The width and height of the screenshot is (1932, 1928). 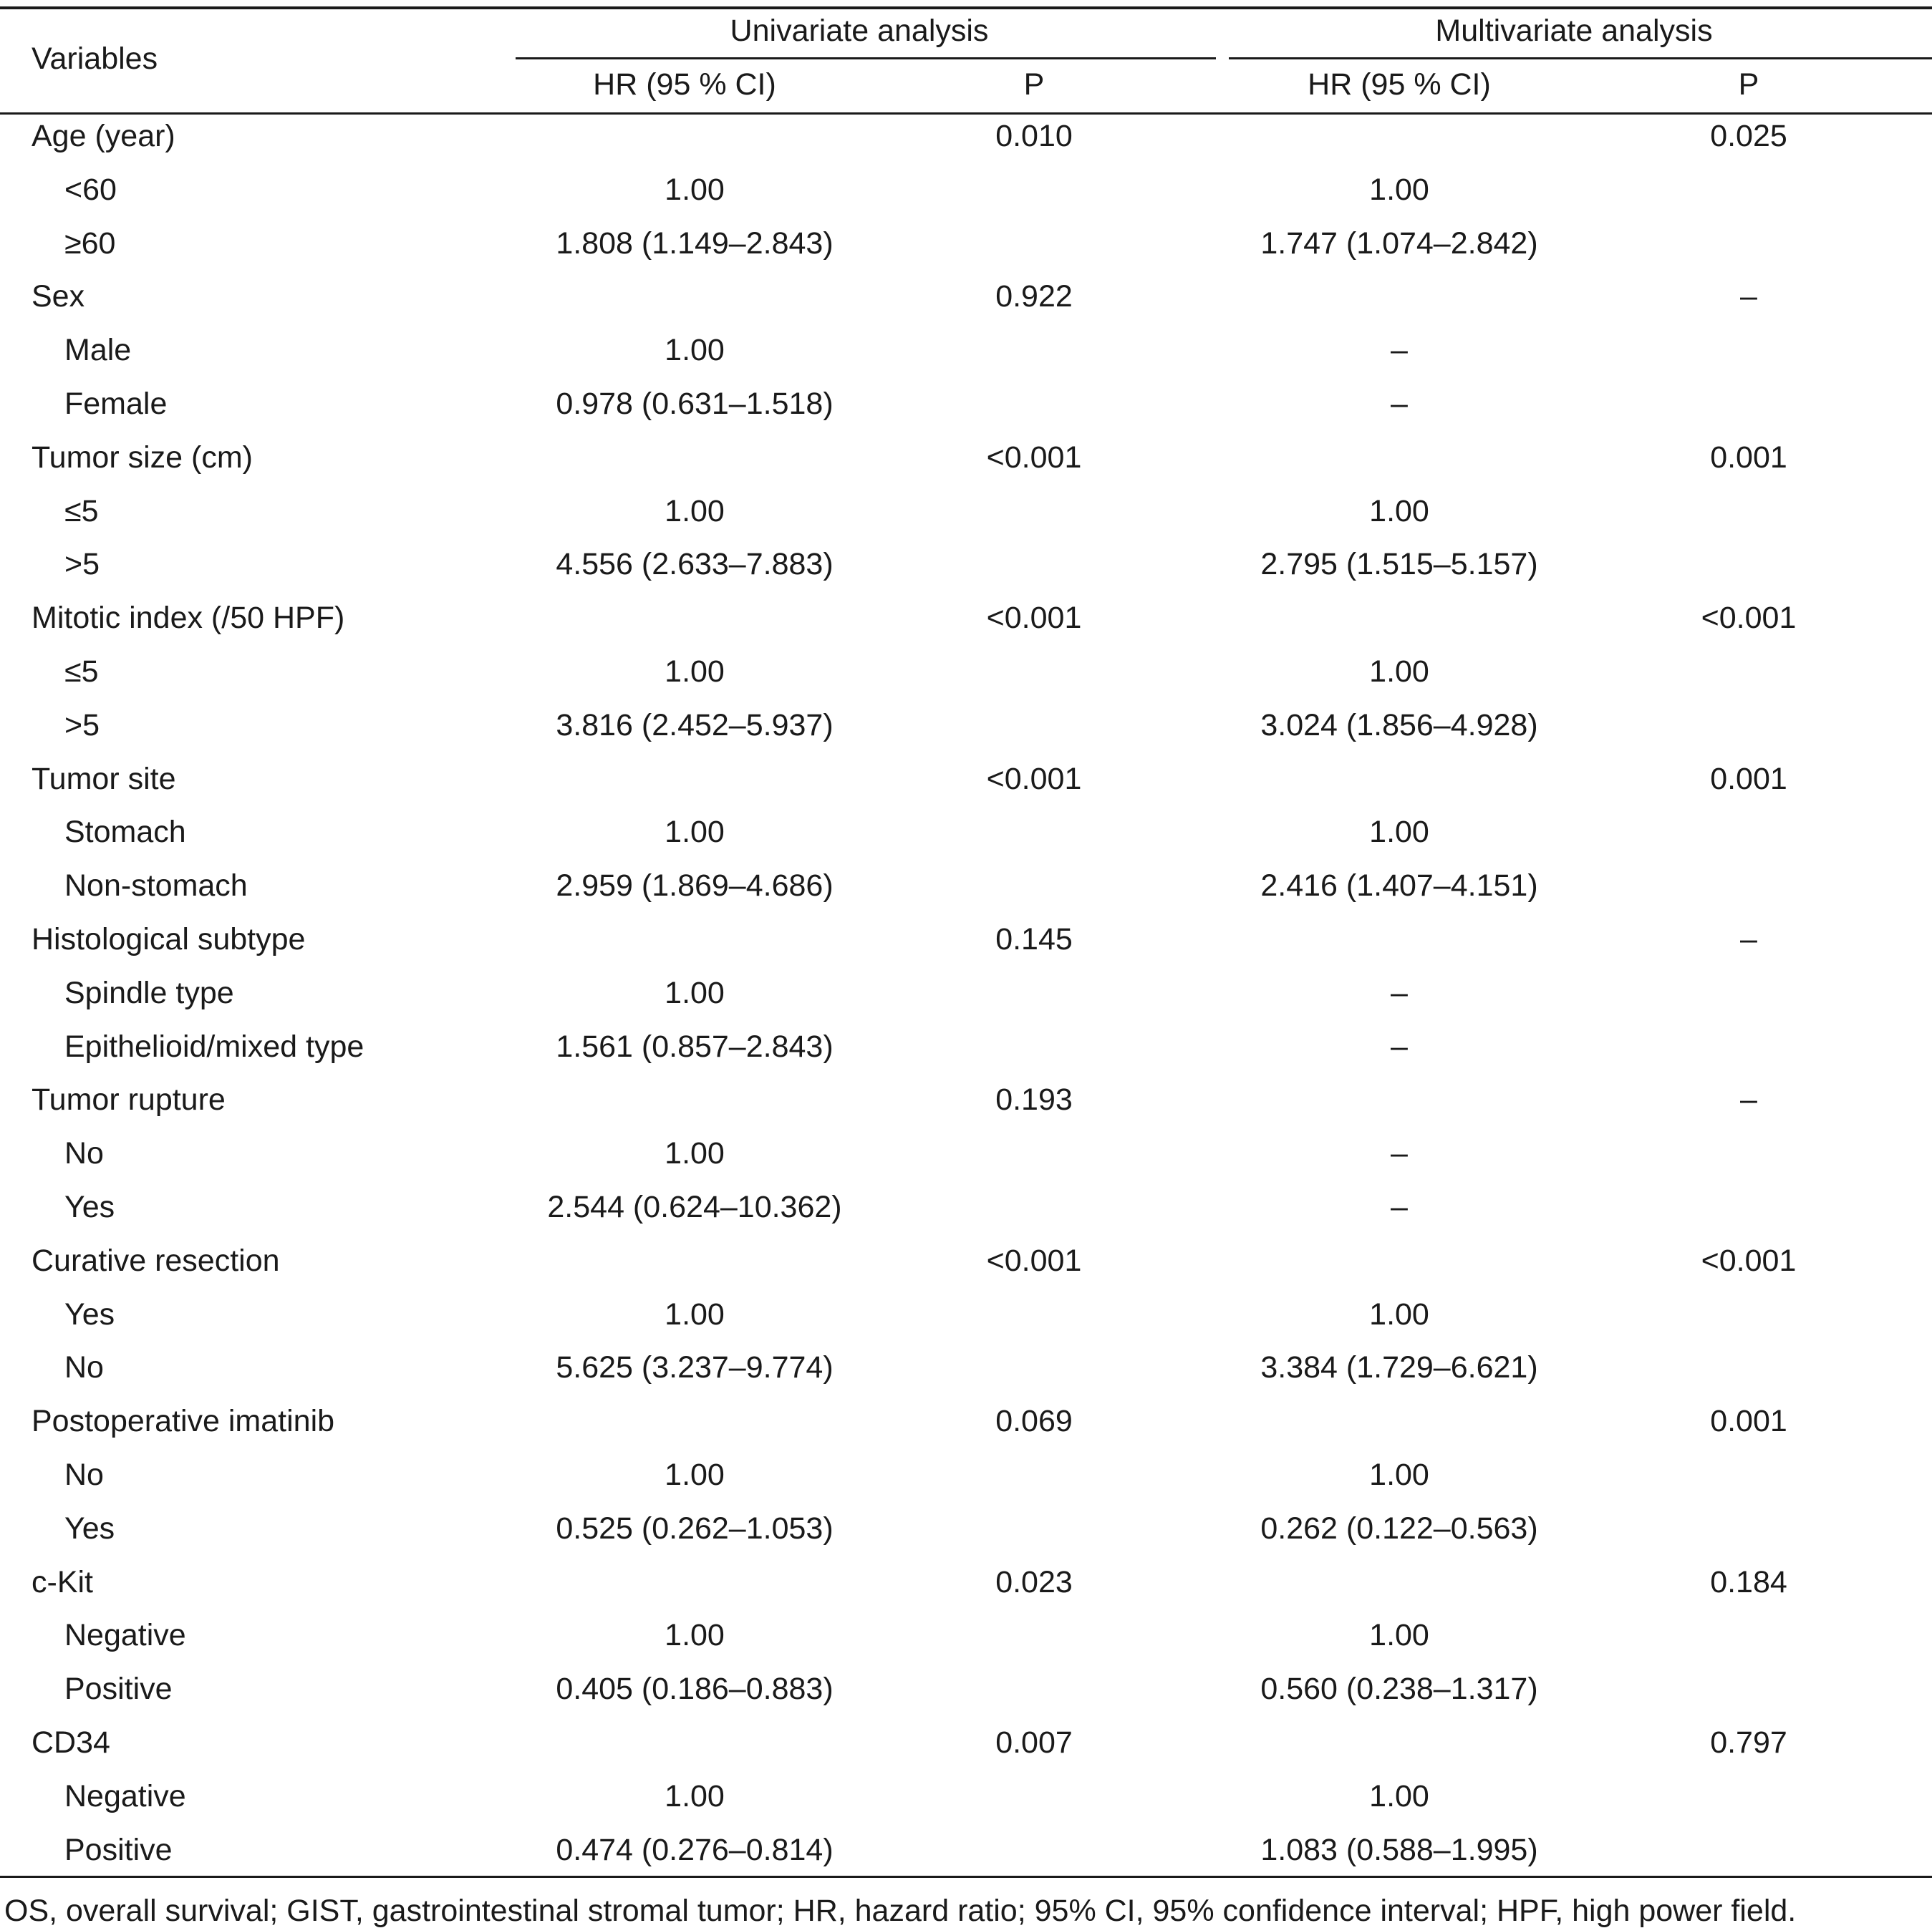 What do you see at coordinates (859, 31) in the screenshot?
I see `header-univariate: Univariate analysis` at bounding box center [859, 31].